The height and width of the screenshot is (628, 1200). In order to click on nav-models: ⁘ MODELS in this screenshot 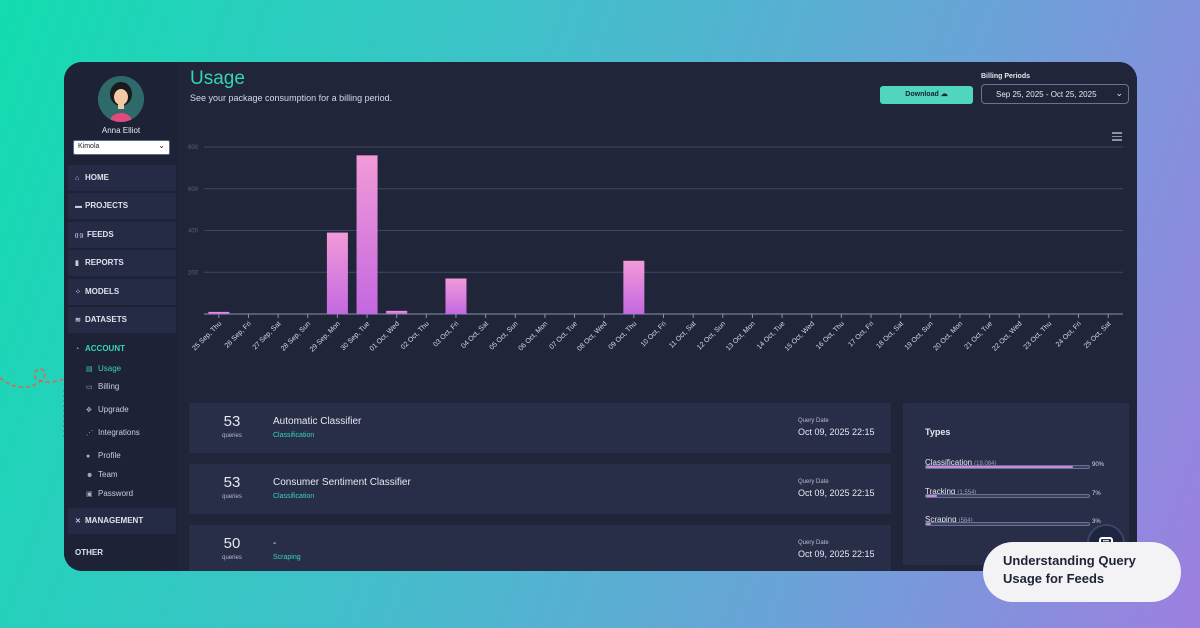, I will do `click(122, 292)`.